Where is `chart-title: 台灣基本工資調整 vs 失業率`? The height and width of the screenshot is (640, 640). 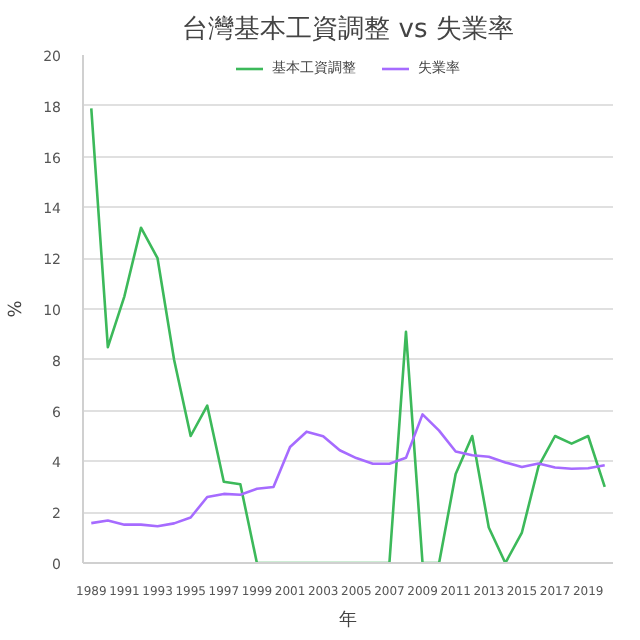 chart-title: 台灣基本工資調整 vs 失業率 is located at coordinates (348, 29).